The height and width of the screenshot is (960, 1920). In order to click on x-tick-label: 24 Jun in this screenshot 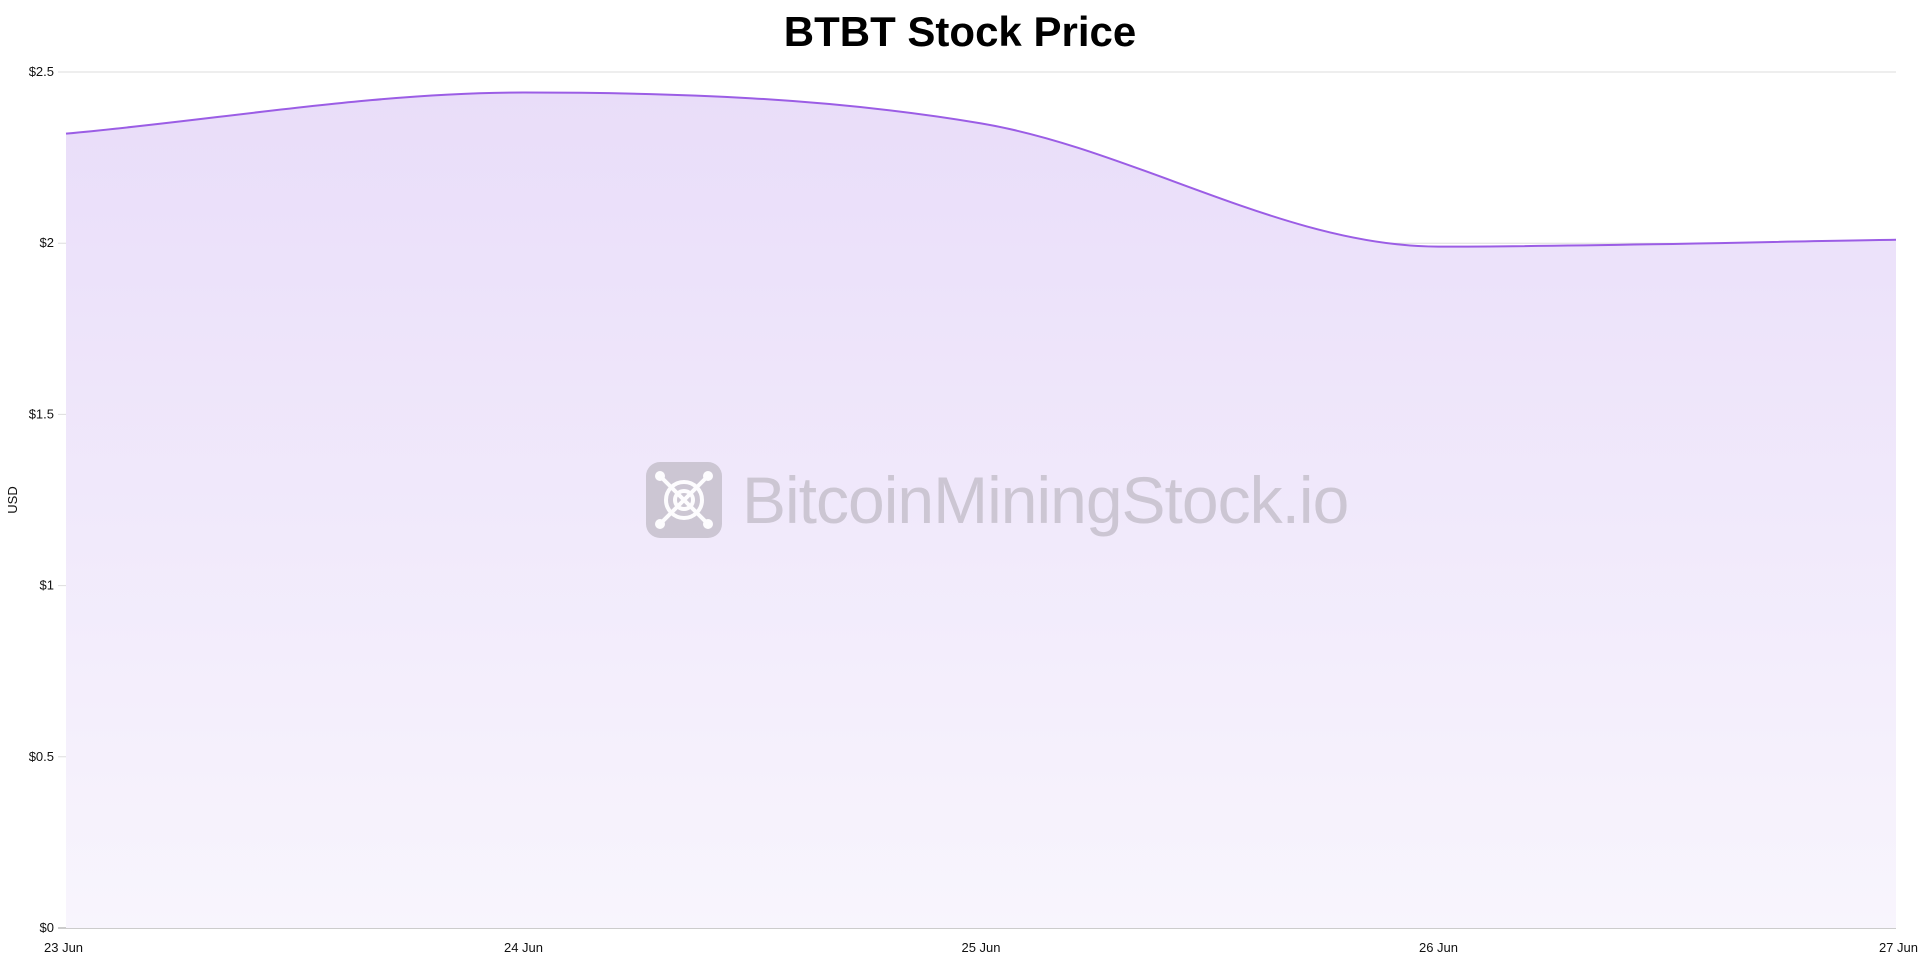, I will do `click(523, 947)`.